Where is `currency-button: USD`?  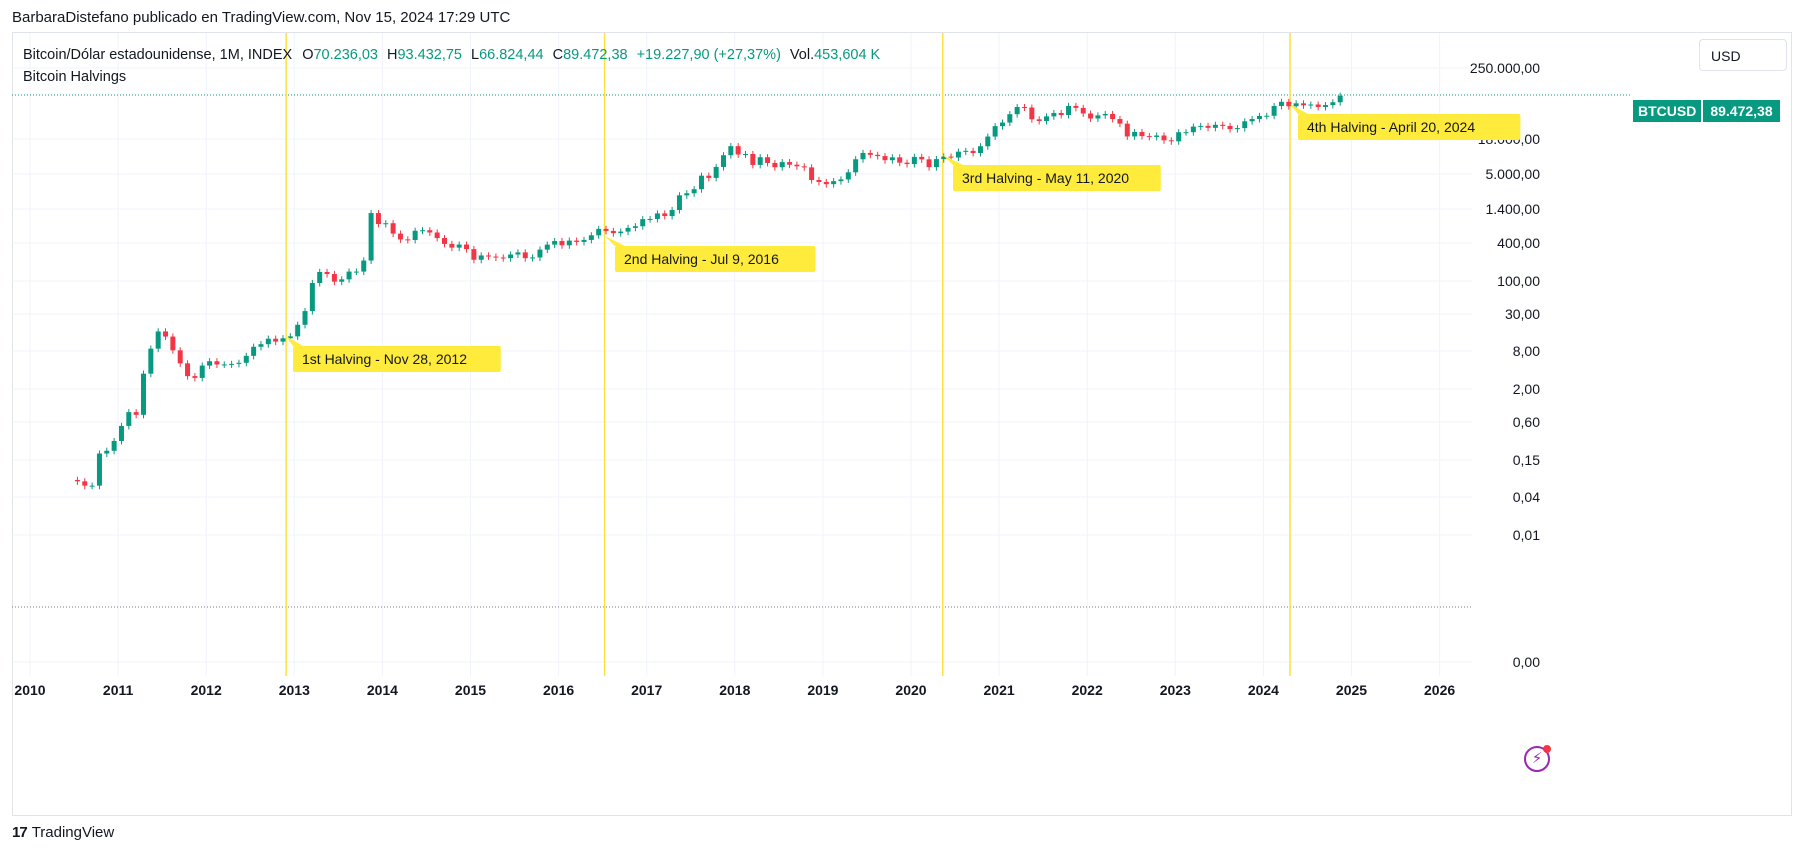
currency-button: USD is located at coordinates (1743, 55).